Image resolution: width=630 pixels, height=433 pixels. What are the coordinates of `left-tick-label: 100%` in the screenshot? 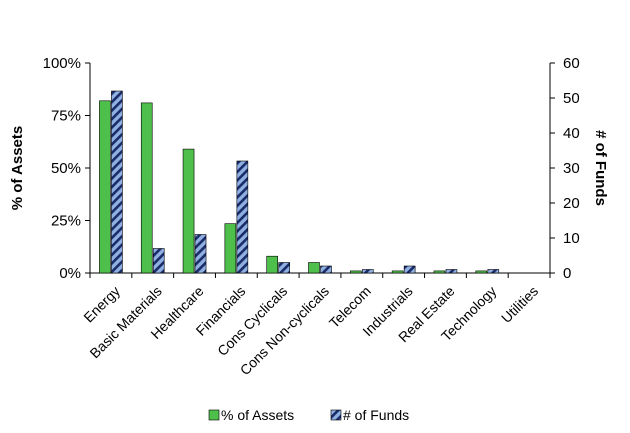 It's located at (62, 63).